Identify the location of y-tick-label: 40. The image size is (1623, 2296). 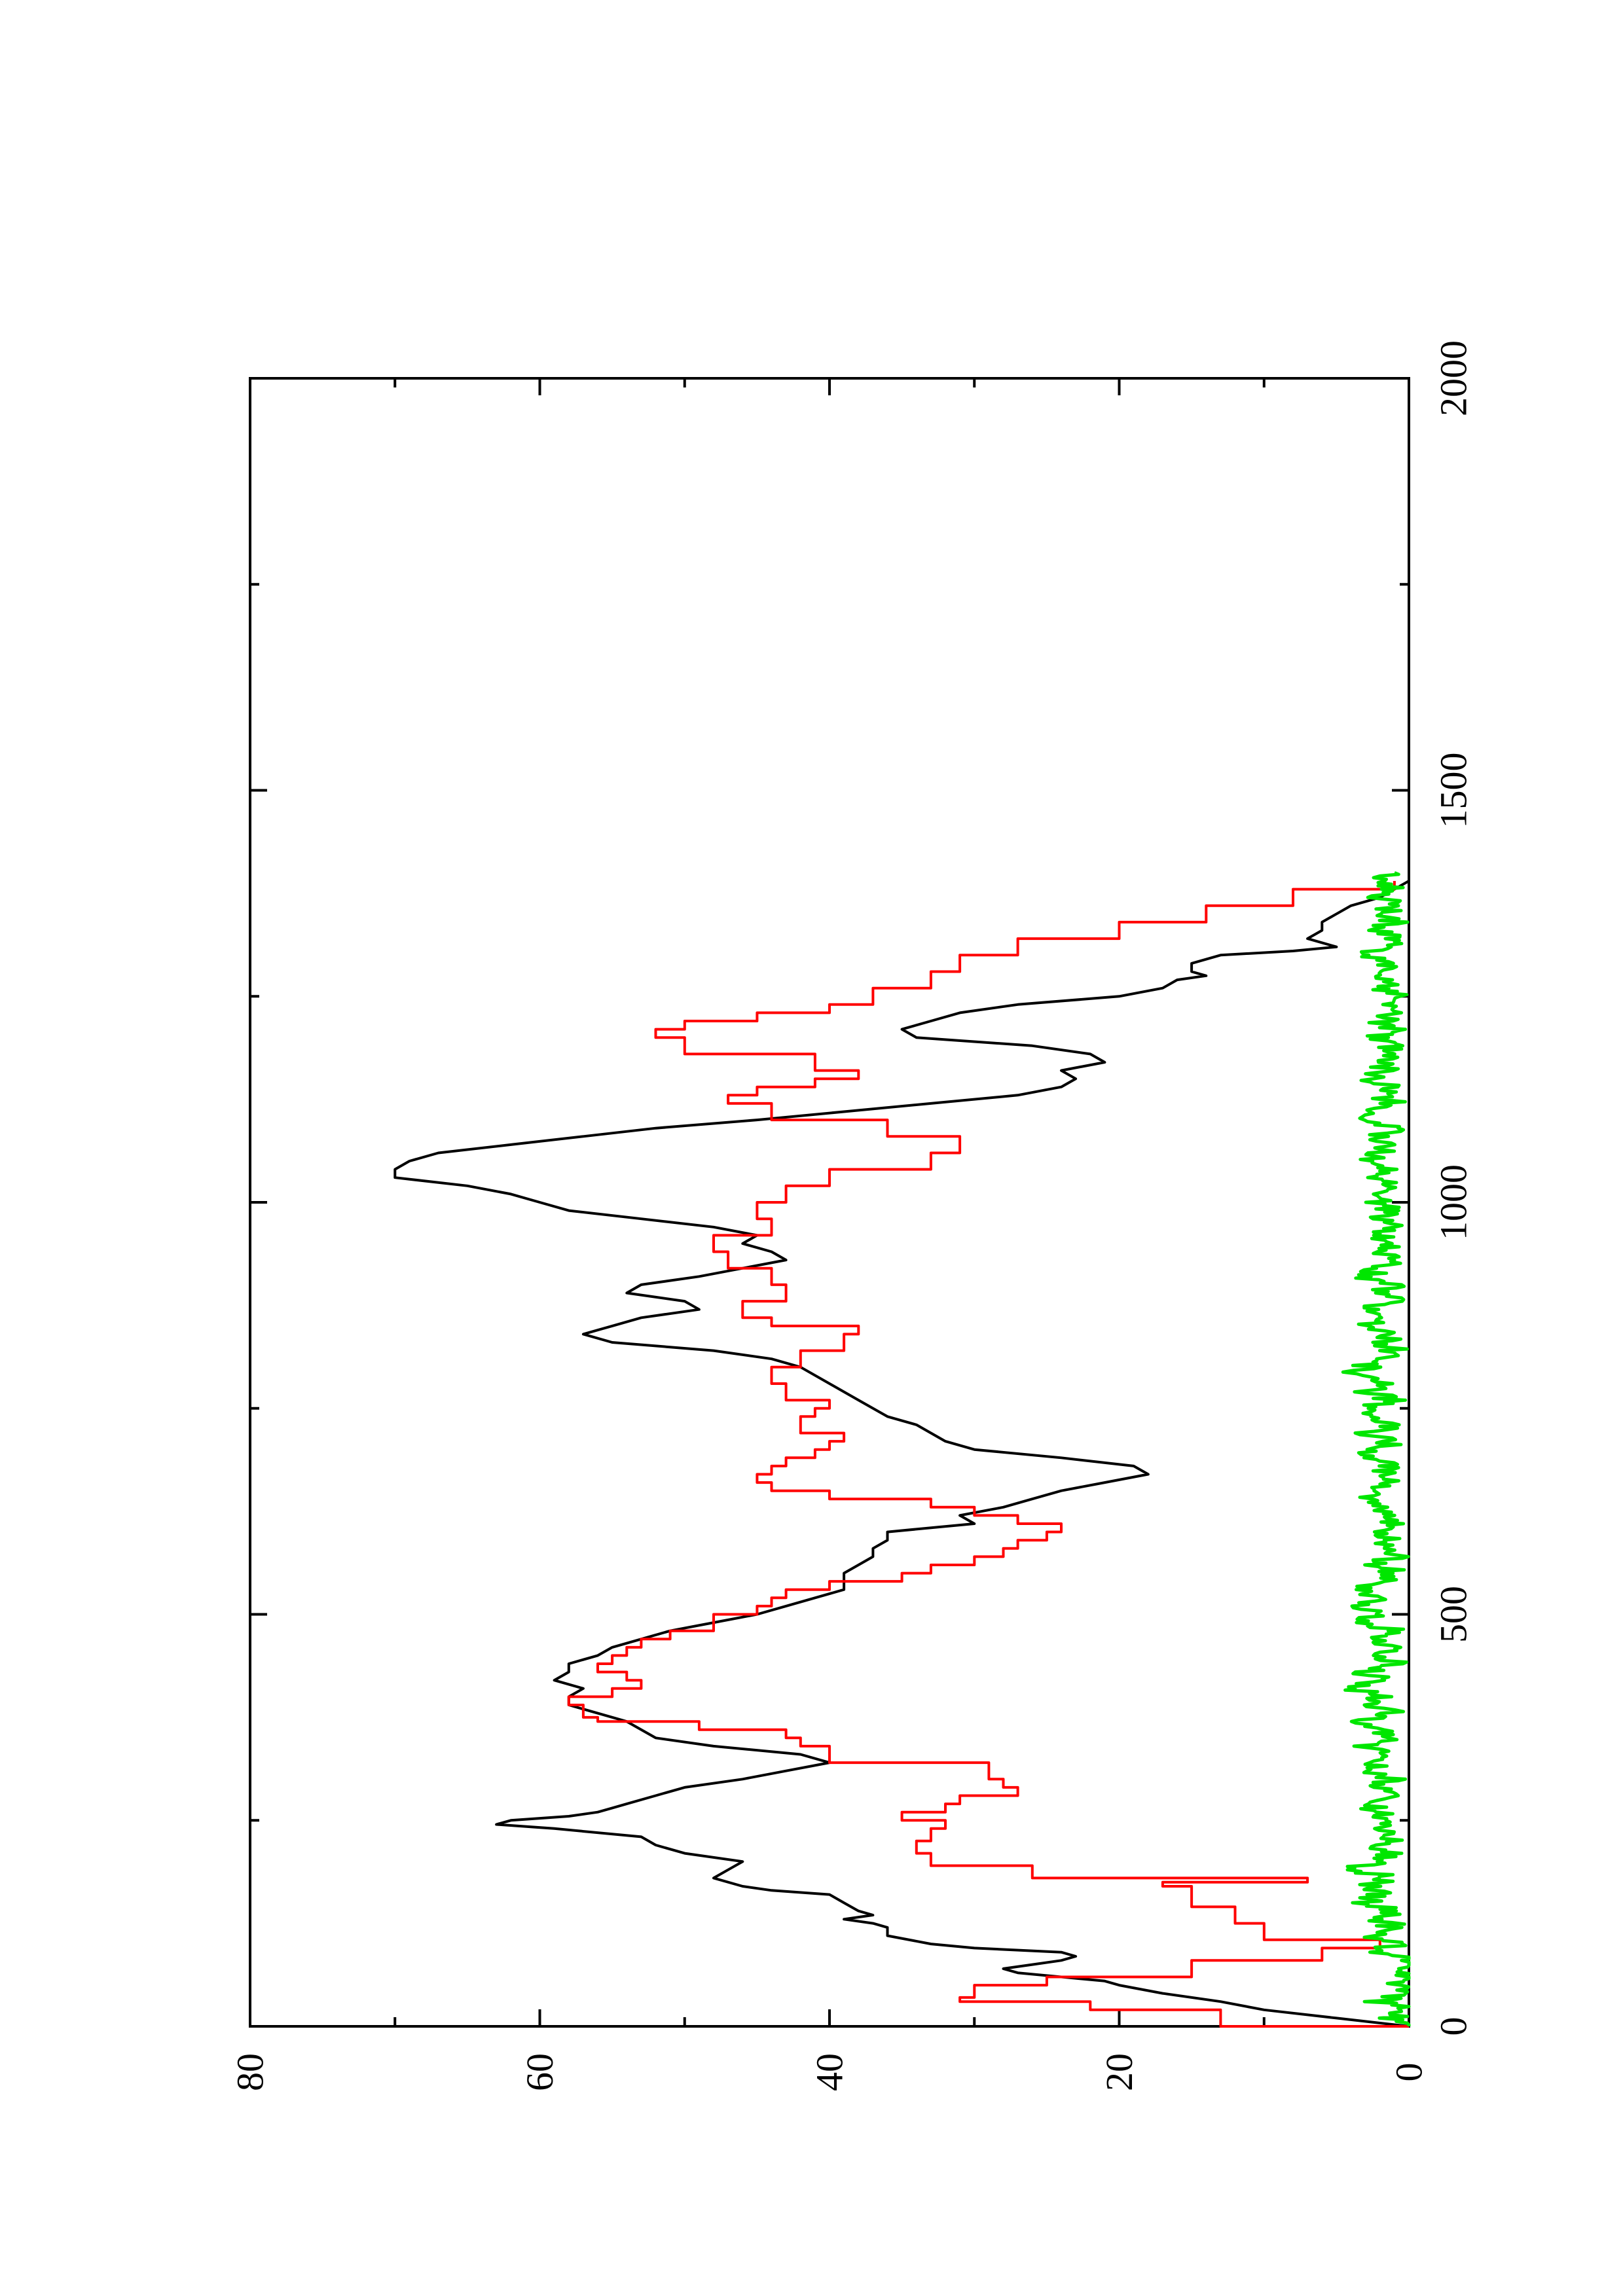
(830, 2072).